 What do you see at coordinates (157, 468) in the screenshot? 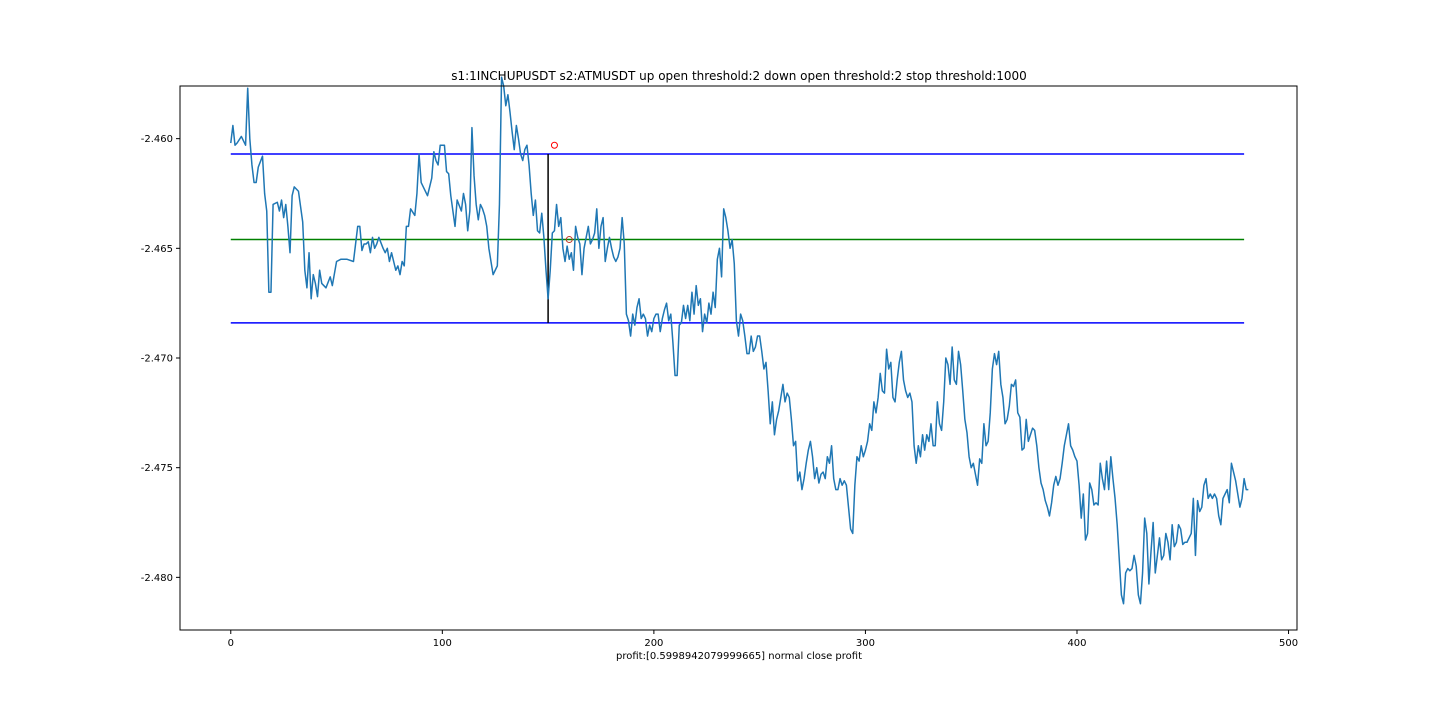
I see `y-tick-label: -2.475` at bounding box center [157, 468].